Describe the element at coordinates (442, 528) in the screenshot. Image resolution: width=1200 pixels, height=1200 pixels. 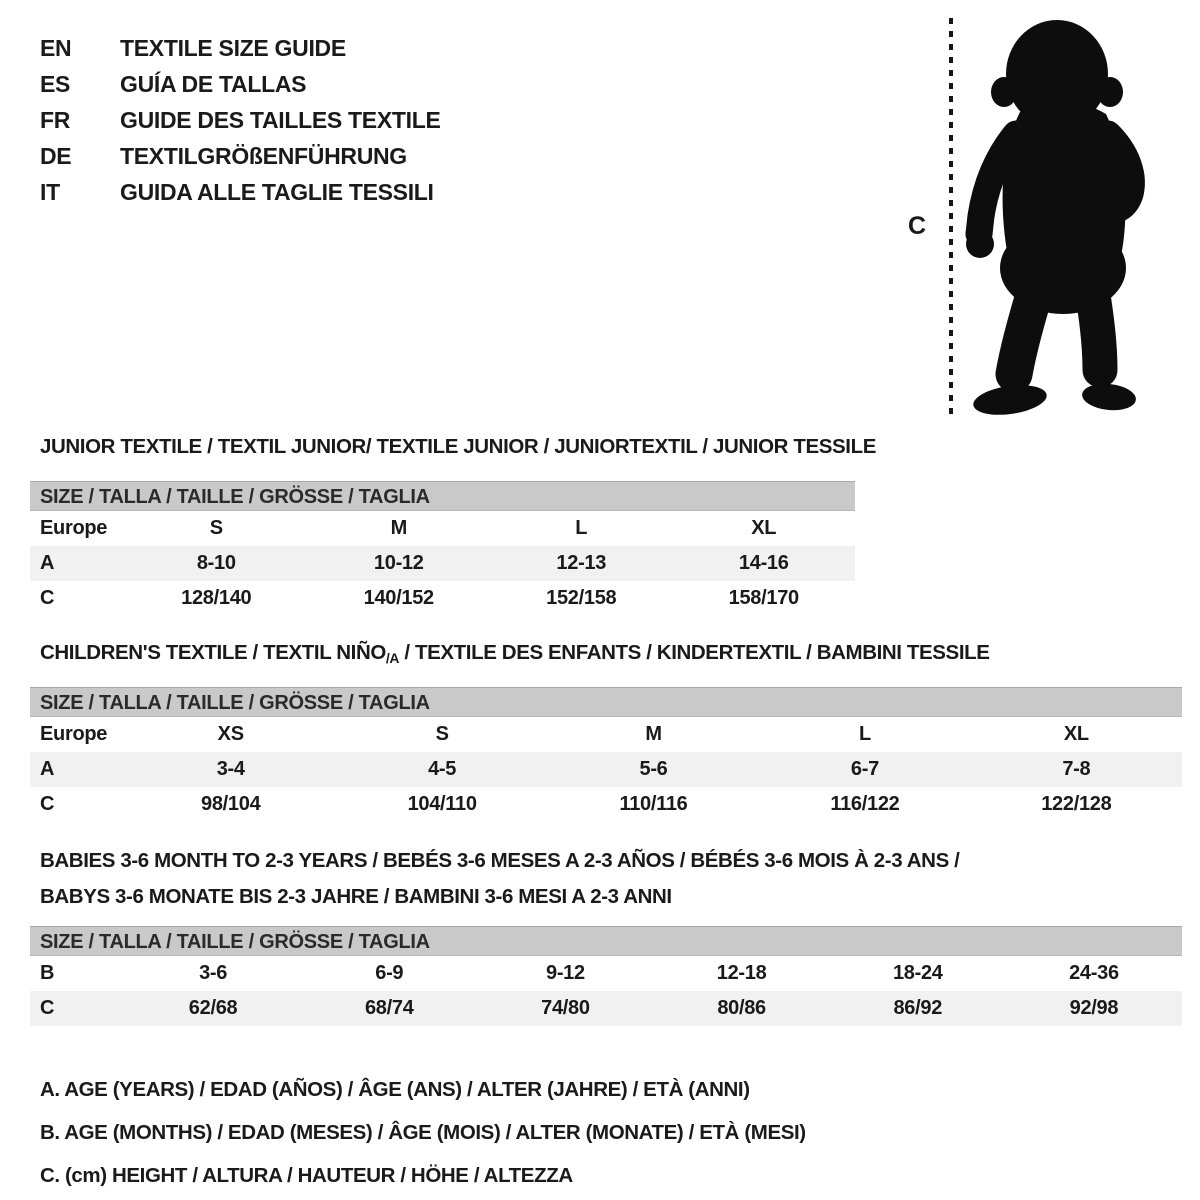
I see `table-row-europe: Europe S M L XL` at that location.